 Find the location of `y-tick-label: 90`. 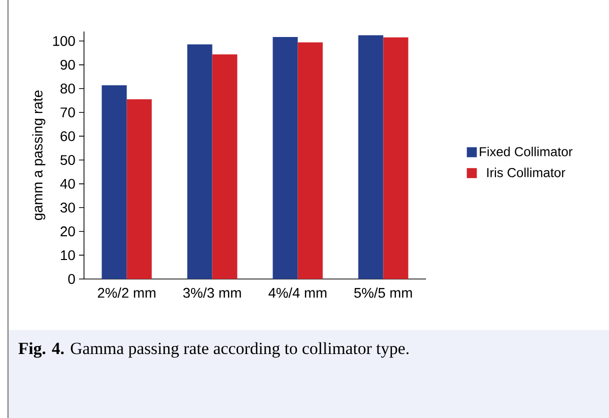

y-tick-label: 90 is located at coordinates (67, 65).